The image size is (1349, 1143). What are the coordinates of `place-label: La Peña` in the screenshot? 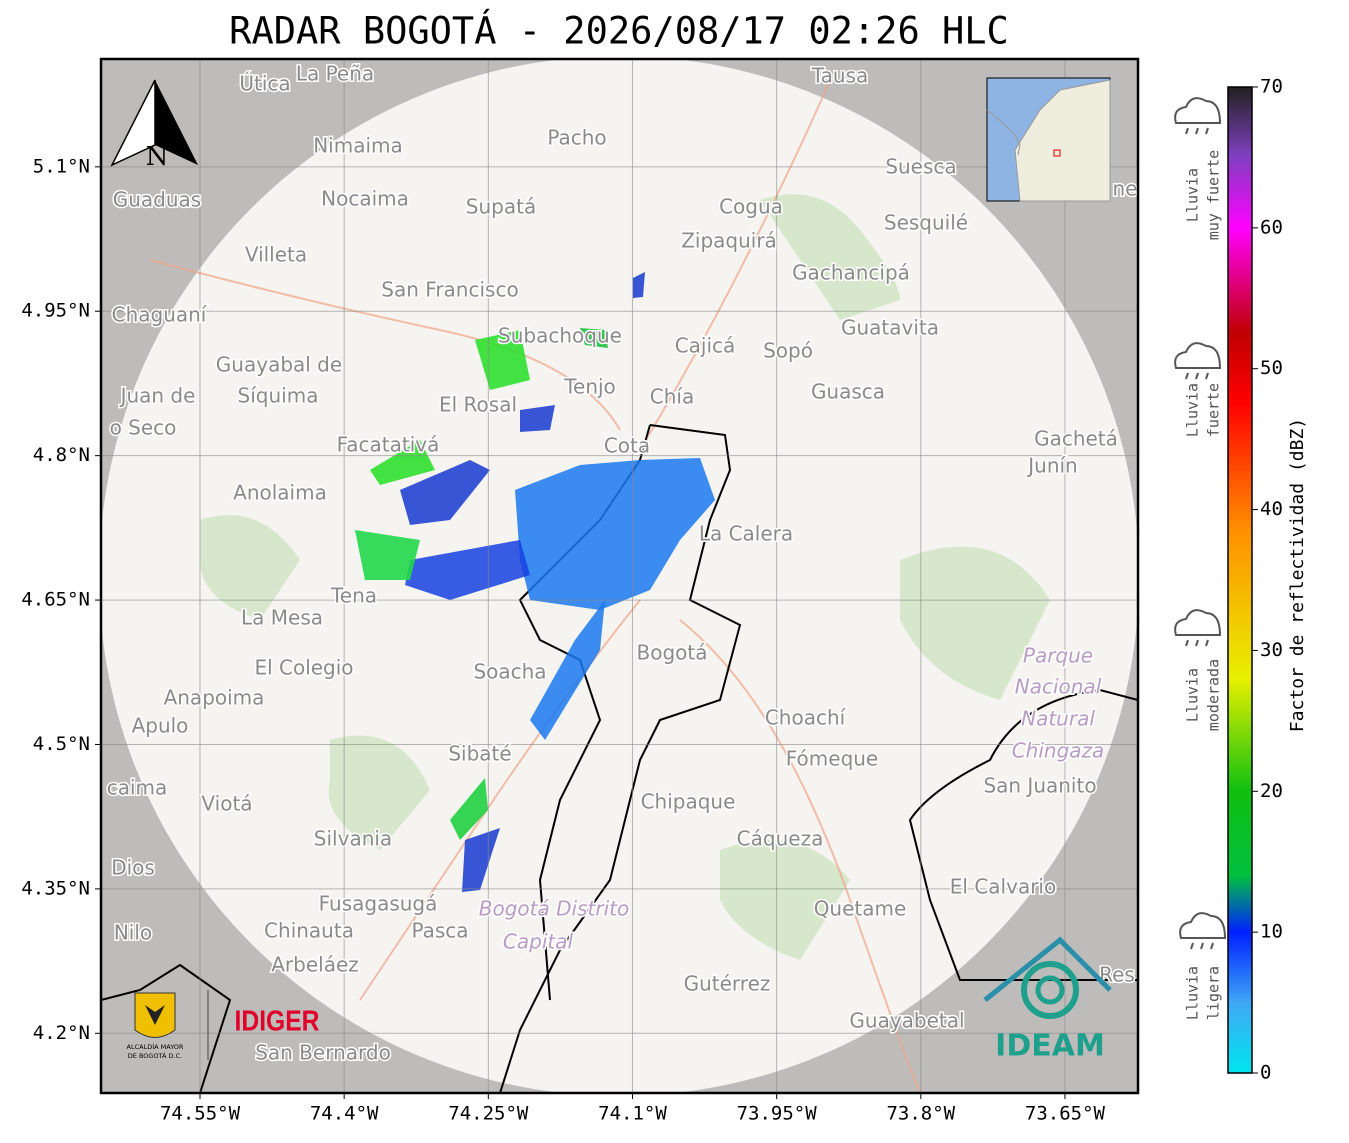 It's located at (335, 74).